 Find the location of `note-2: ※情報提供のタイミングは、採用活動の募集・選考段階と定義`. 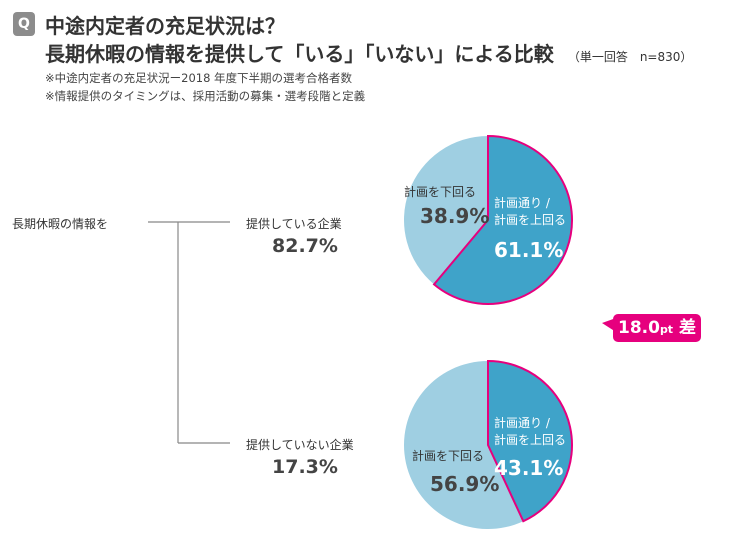

note-2: ※情報提供のタイミングは、採用活動の募集・選考段階と定義 is located at coordinates (205, 96).